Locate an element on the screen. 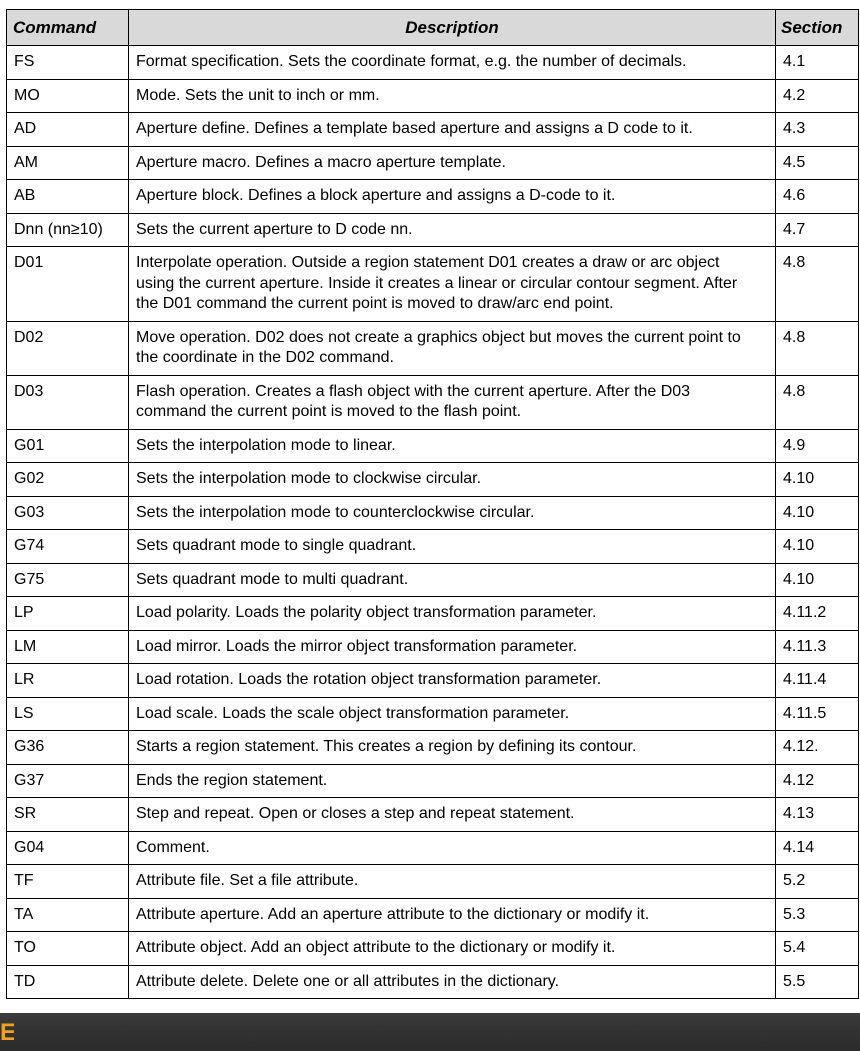  header-command: Command is located at coordinates (67, 27).